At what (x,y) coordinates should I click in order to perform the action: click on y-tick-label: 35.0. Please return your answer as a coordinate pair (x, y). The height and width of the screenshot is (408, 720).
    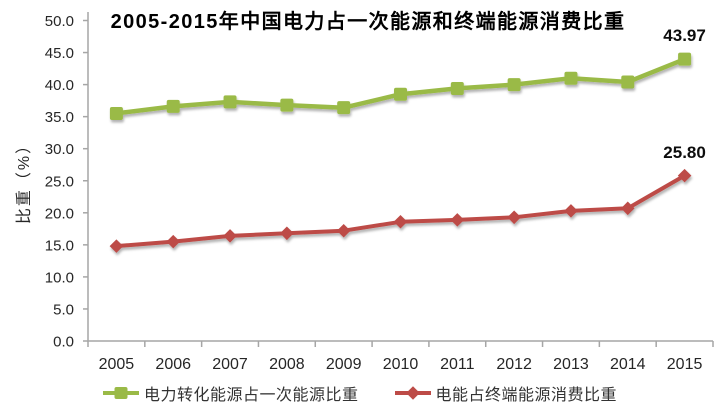
    Looking at the image, I should click on (59, 117).